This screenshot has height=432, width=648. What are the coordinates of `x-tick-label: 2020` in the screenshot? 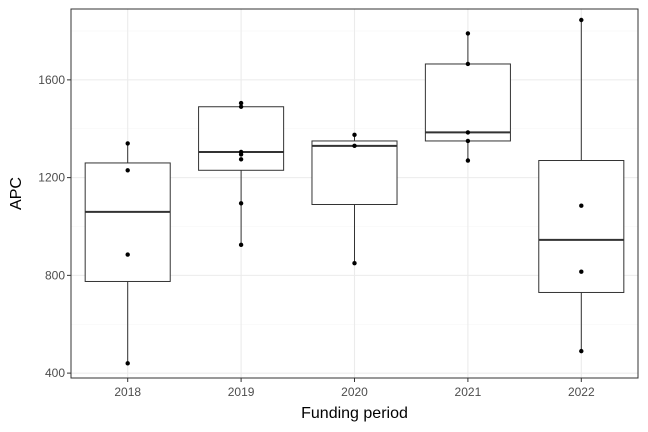 It's located at (354, 392).